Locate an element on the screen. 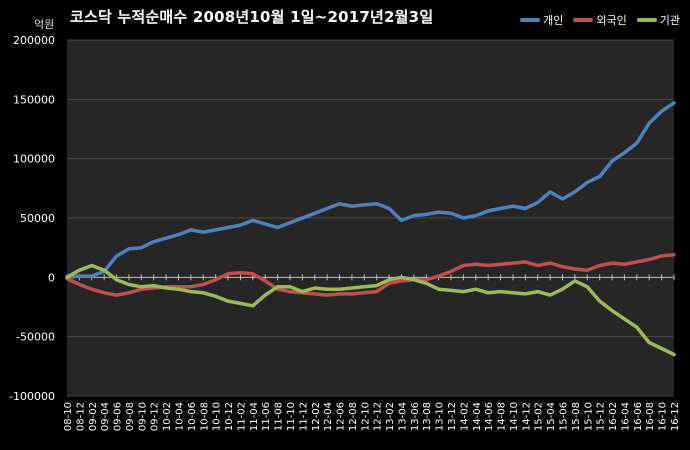 The height and width of the screenshot is (450, 690). x-tick-label: 15-10 is located at coordinates (588, 416).